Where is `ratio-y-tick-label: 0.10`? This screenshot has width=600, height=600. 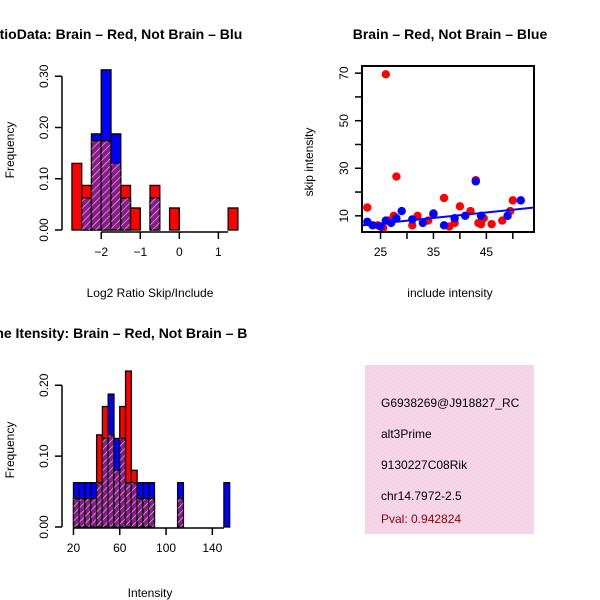 ratio-y-tick-label: 0.10 is located at coordinates (44, 179).